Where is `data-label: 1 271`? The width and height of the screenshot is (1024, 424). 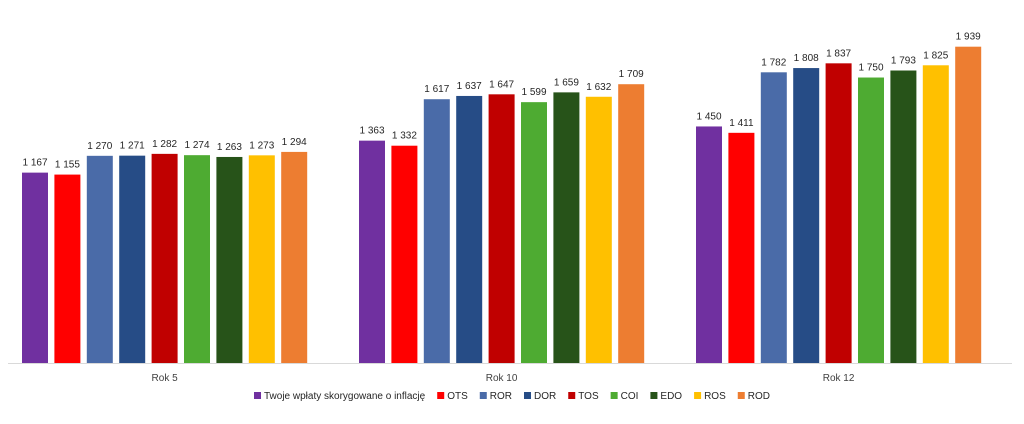
data-label: 1 271 is located at coordinates (132, 146).